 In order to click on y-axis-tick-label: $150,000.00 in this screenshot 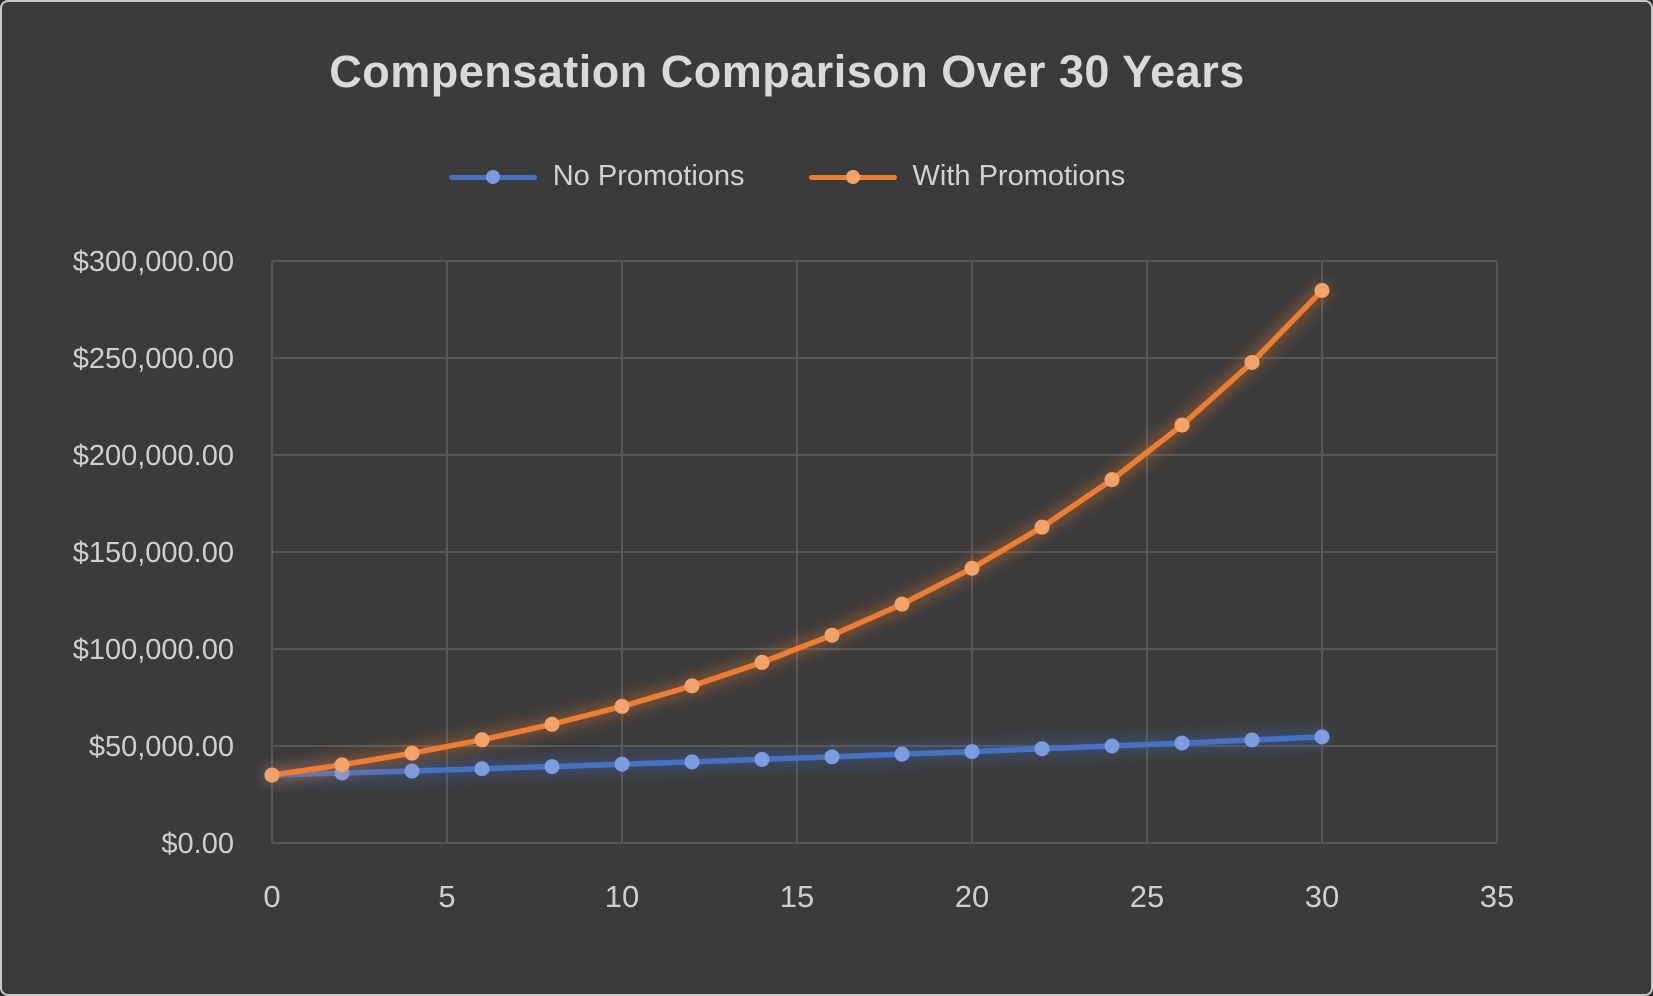, I will do `click(153, 553)`.